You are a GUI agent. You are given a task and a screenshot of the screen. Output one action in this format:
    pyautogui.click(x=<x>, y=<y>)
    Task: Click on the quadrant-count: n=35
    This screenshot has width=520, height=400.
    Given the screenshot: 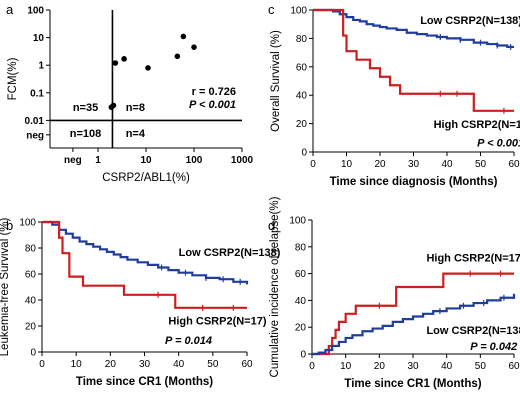 What is the action you would take?
    pyautogui.click(x=85, y=108)
    